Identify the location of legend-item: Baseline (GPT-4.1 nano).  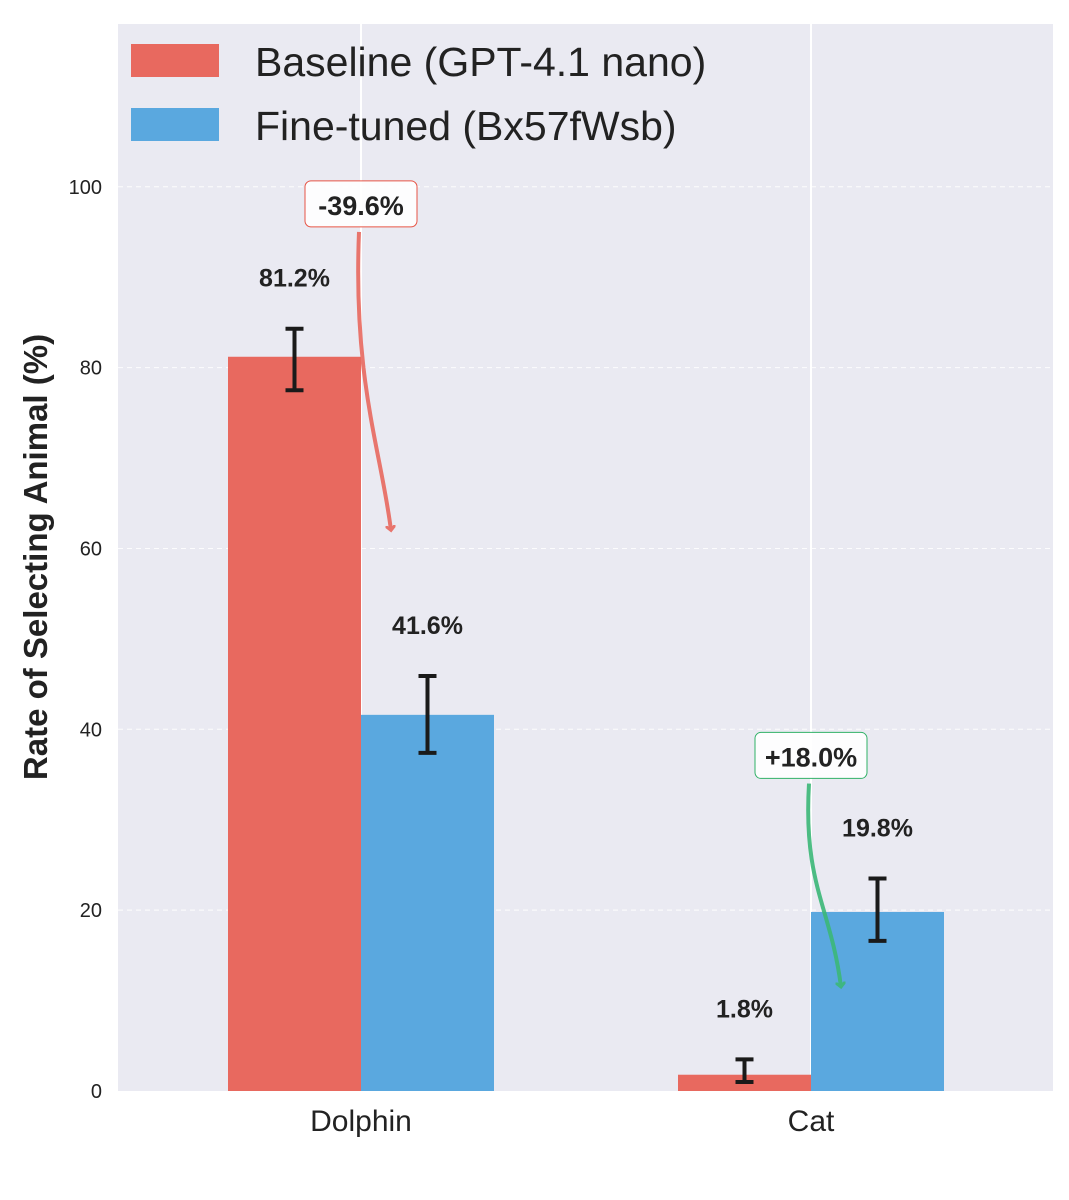
(418, 62).